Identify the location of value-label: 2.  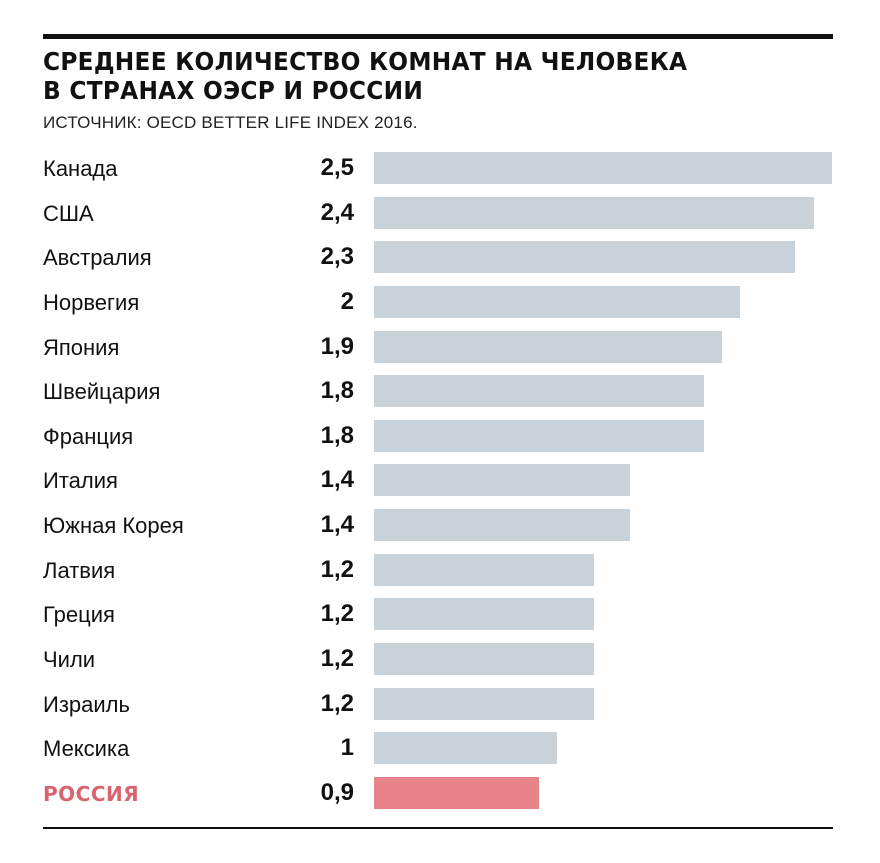
(347, 301).